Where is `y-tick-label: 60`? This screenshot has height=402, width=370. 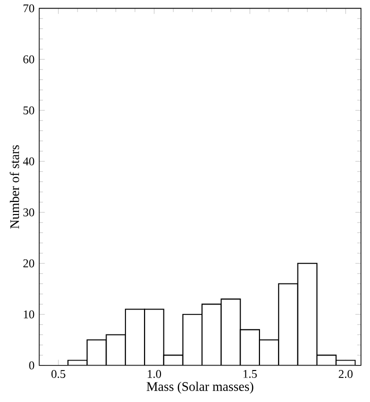 y-tick-label: 60 is located at coordinates (28, 59).